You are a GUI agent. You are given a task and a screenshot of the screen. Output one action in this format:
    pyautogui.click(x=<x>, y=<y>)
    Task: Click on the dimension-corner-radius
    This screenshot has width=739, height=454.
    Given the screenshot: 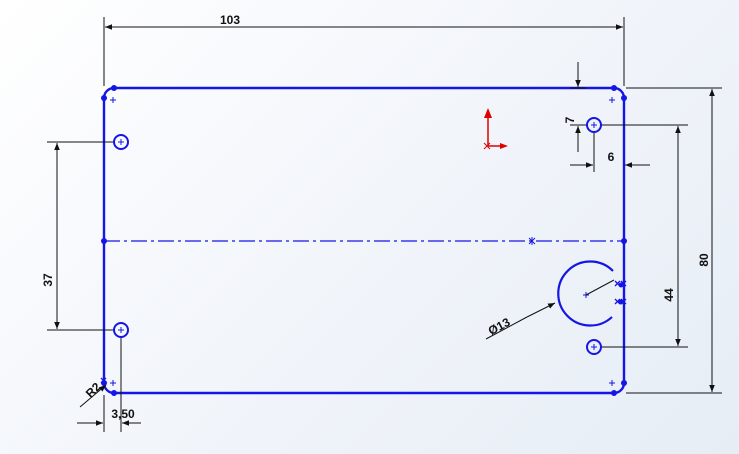 What is the action you would take?
    pyautogui.click(x=93, y=396)
    